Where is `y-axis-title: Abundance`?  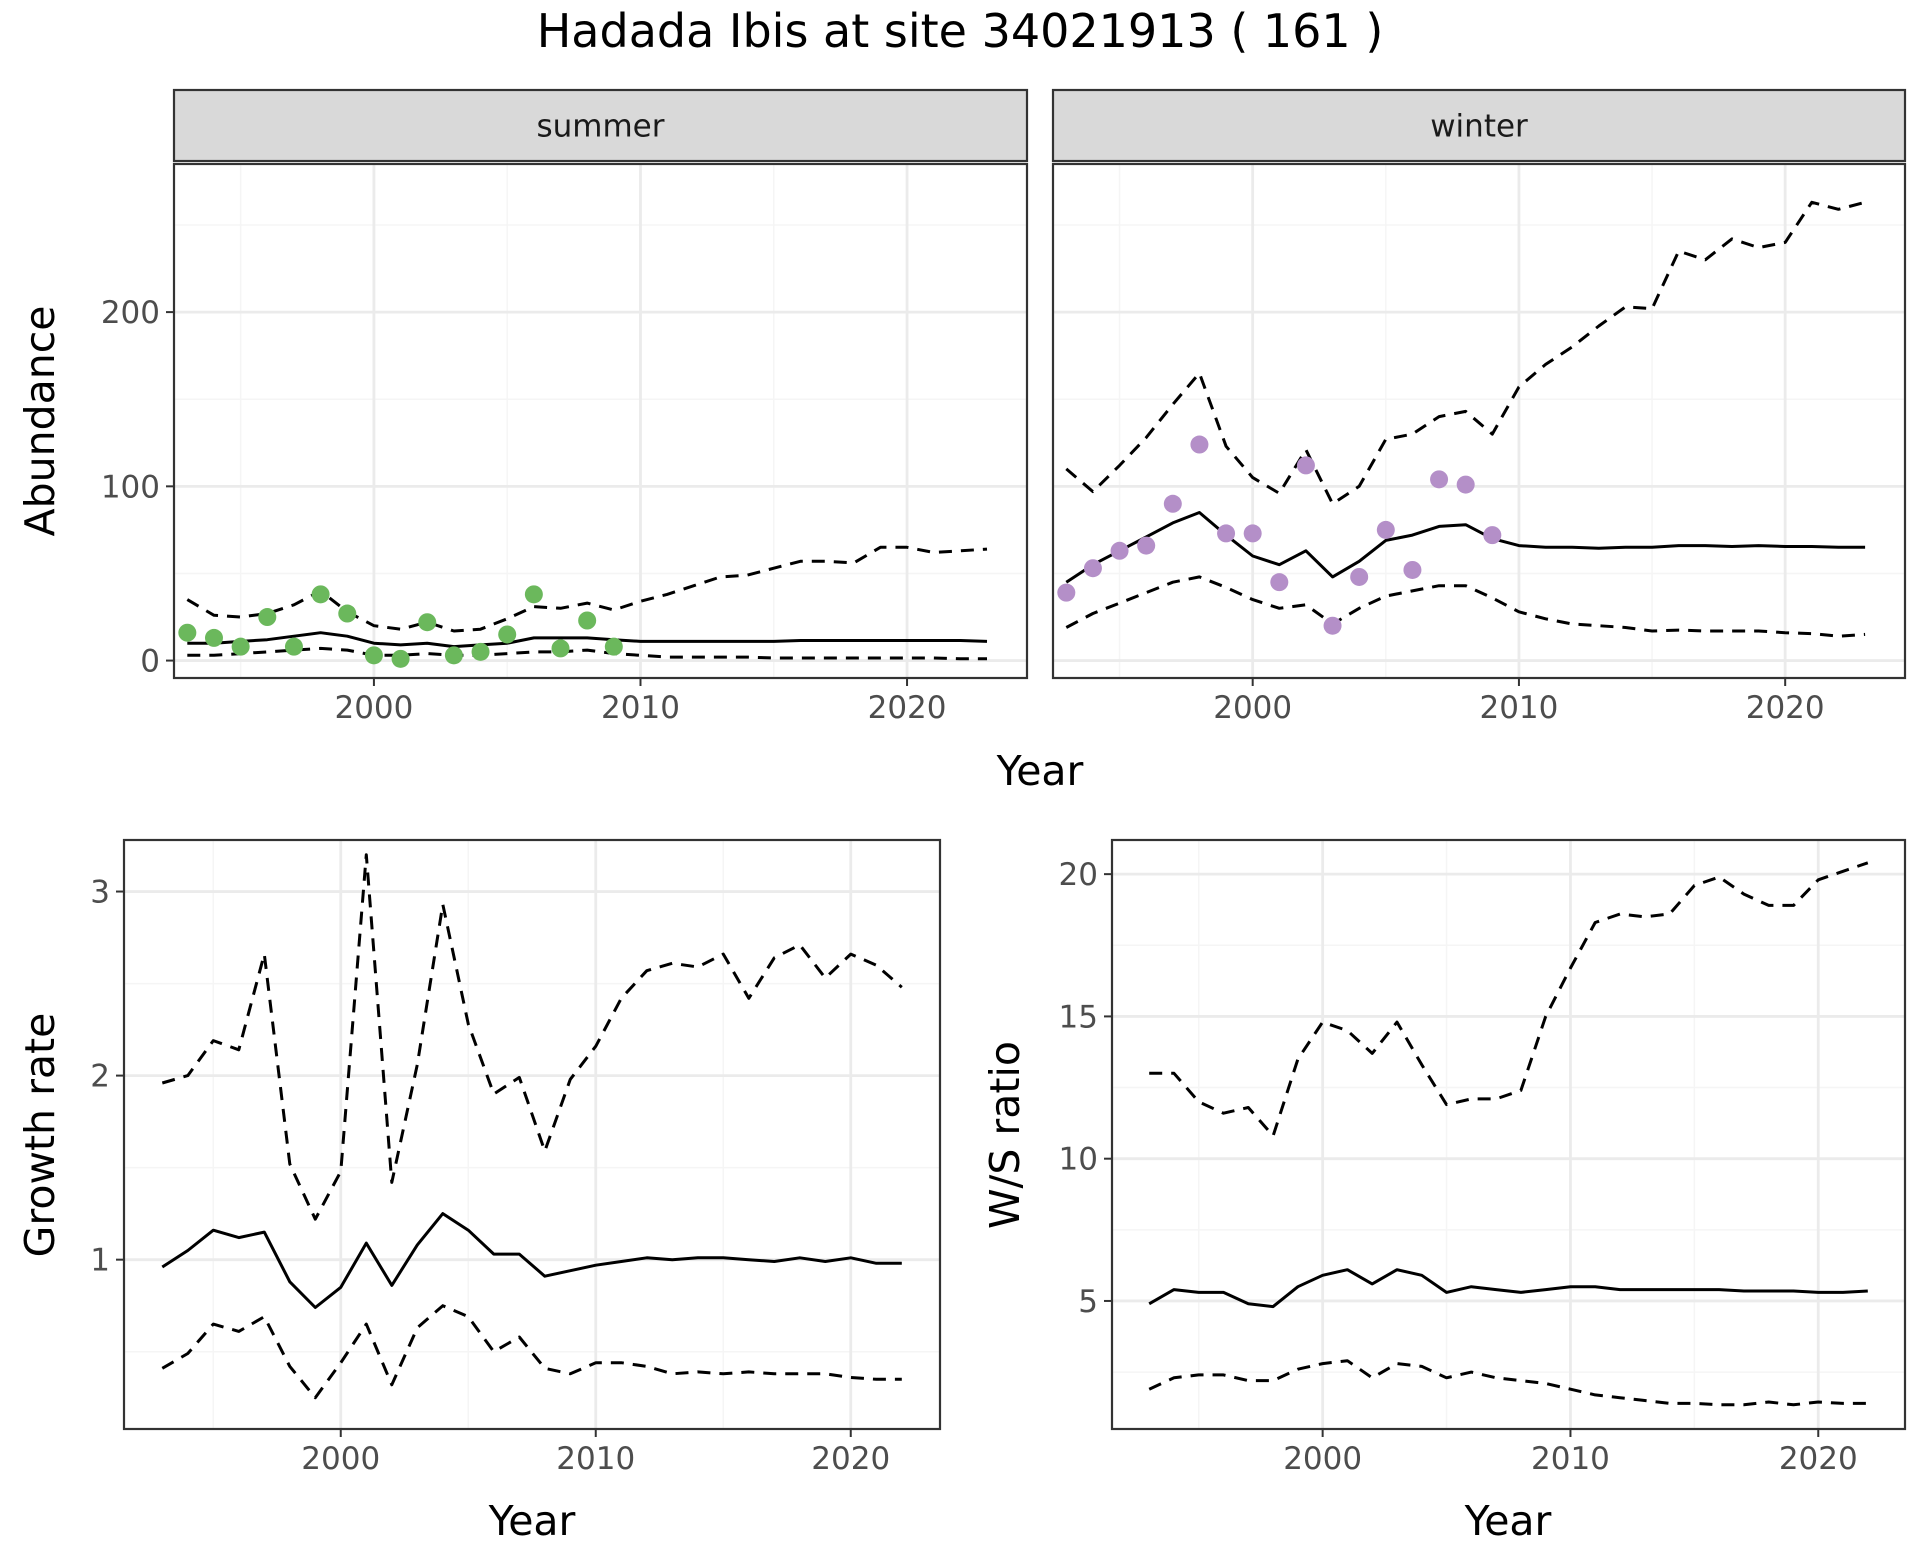 y-axis-title: Abundance is located at coordinates (40, 421).